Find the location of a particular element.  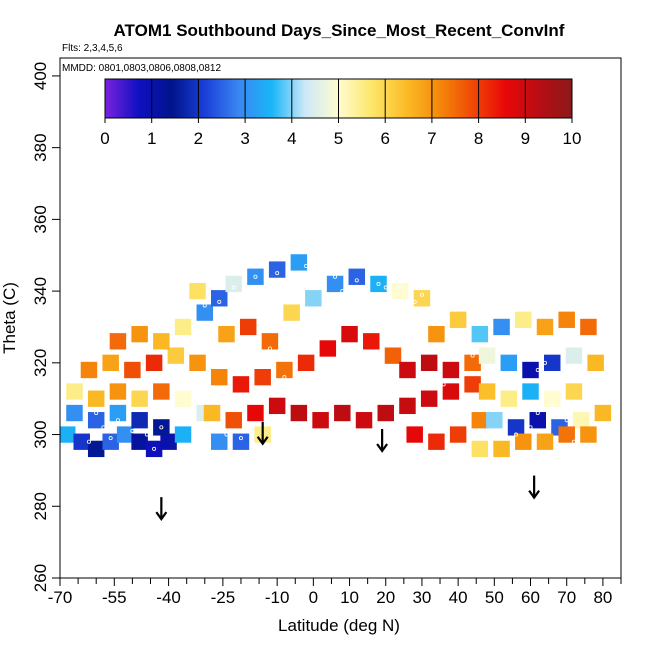

colorbar-tick-label: 10 is located at coordinates (572, 138).